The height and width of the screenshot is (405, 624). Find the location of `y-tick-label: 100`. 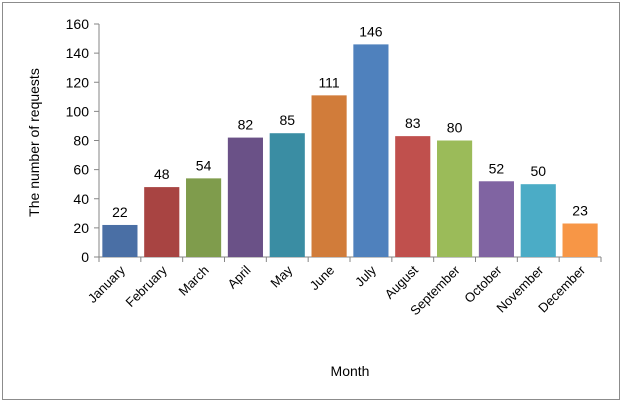

y-tick-label: 100 is located at coordinates (78, 111).